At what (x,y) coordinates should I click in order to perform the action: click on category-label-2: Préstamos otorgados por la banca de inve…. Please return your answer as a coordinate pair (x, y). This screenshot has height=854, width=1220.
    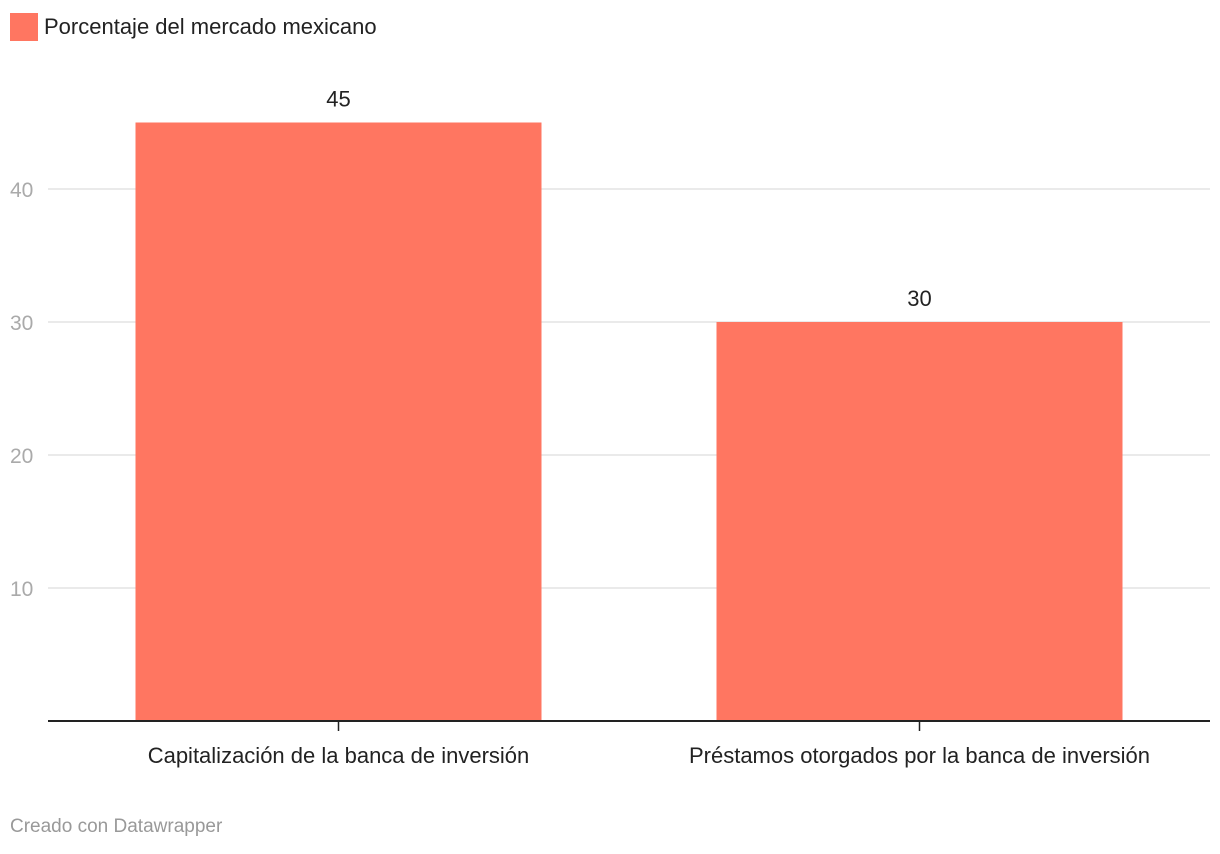
    Looking at the image, I should click on (919, 755).